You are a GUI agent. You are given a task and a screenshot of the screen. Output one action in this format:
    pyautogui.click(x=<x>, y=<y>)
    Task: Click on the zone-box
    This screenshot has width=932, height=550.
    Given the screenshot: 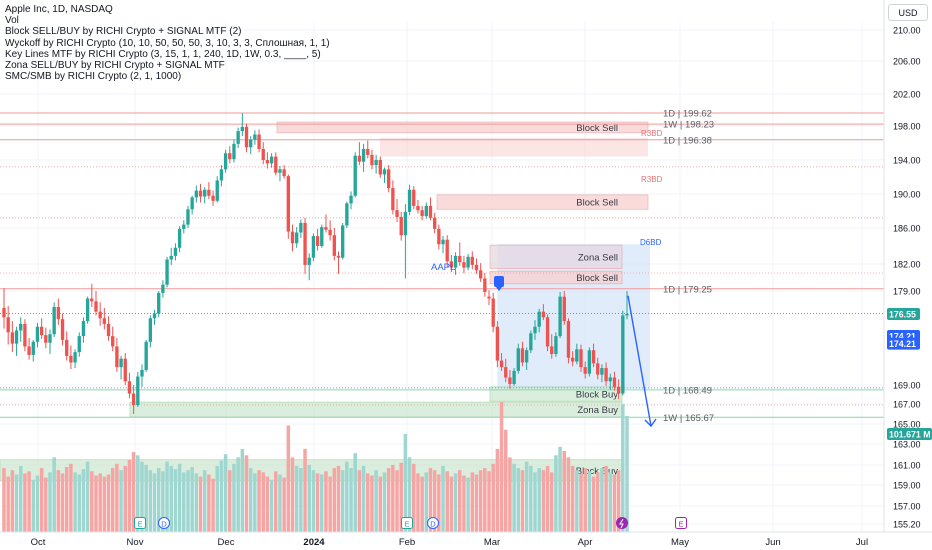 What is the action you would take?
    pyautogui.click(x=462, y=127)
    